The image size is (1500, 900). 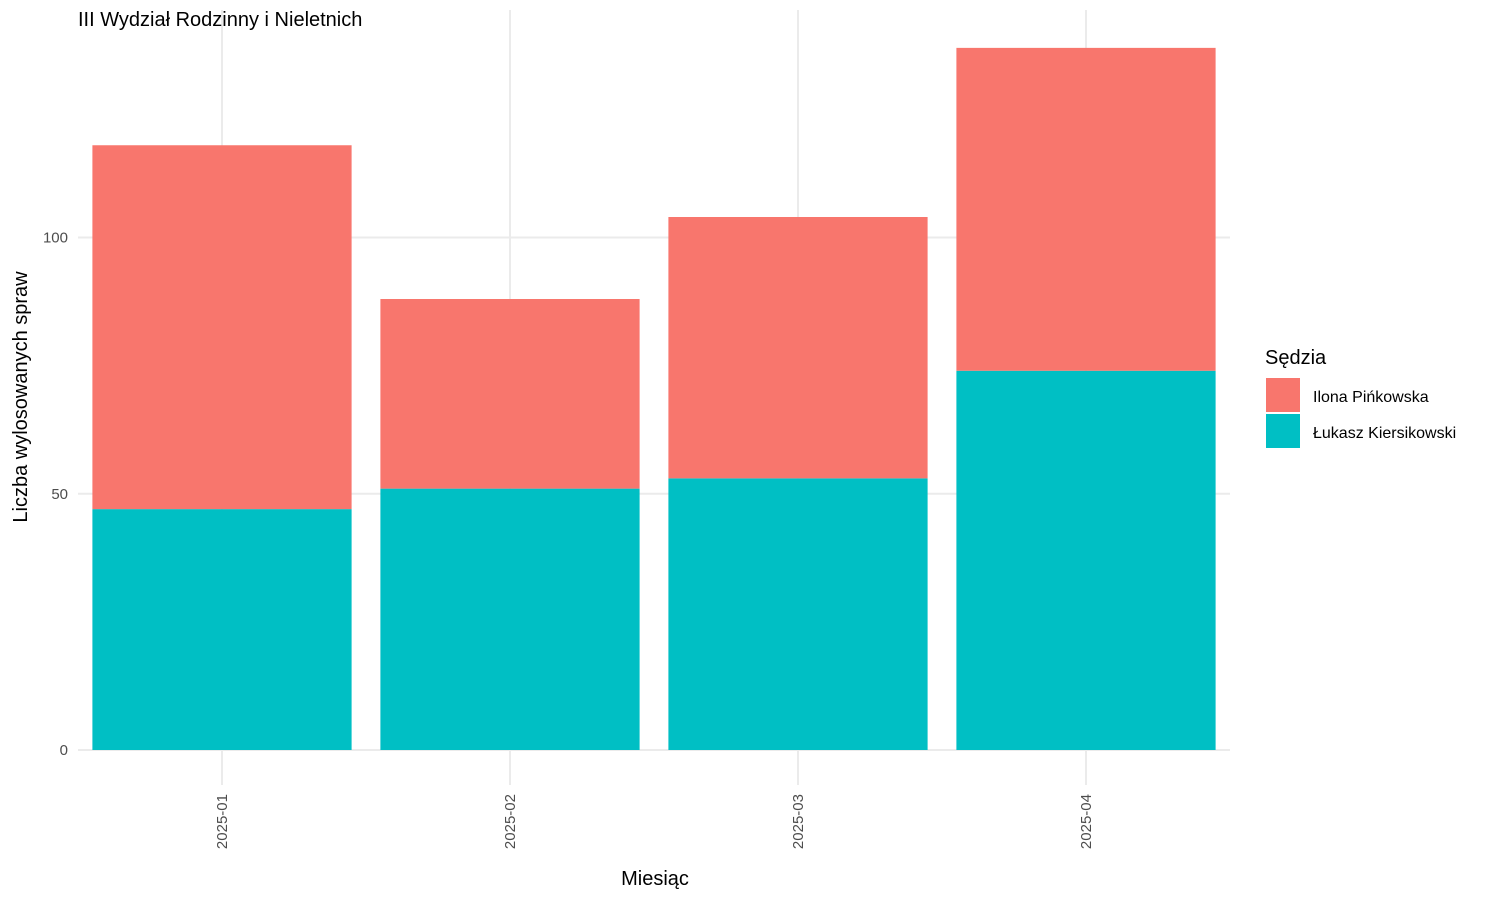 I want to click on y-axis-ticks: 0 50 100, so click(x=55, y=495).